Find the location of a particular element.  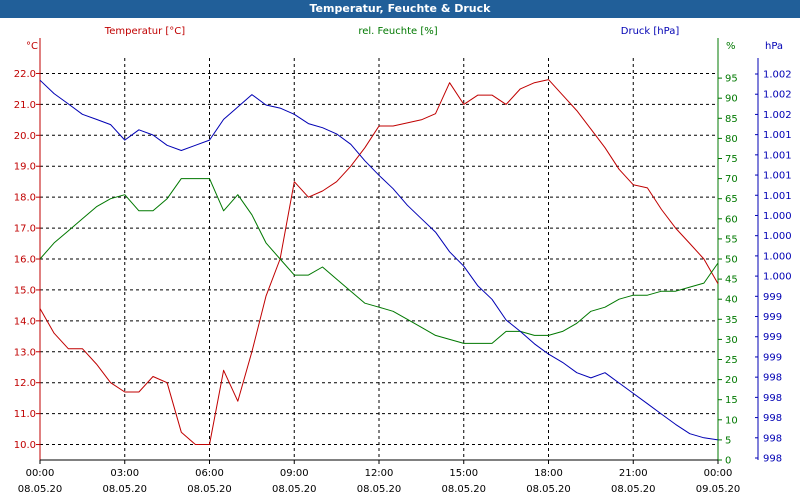

temperature-tick-label: 21.0 is located at coordinates (25, 105).